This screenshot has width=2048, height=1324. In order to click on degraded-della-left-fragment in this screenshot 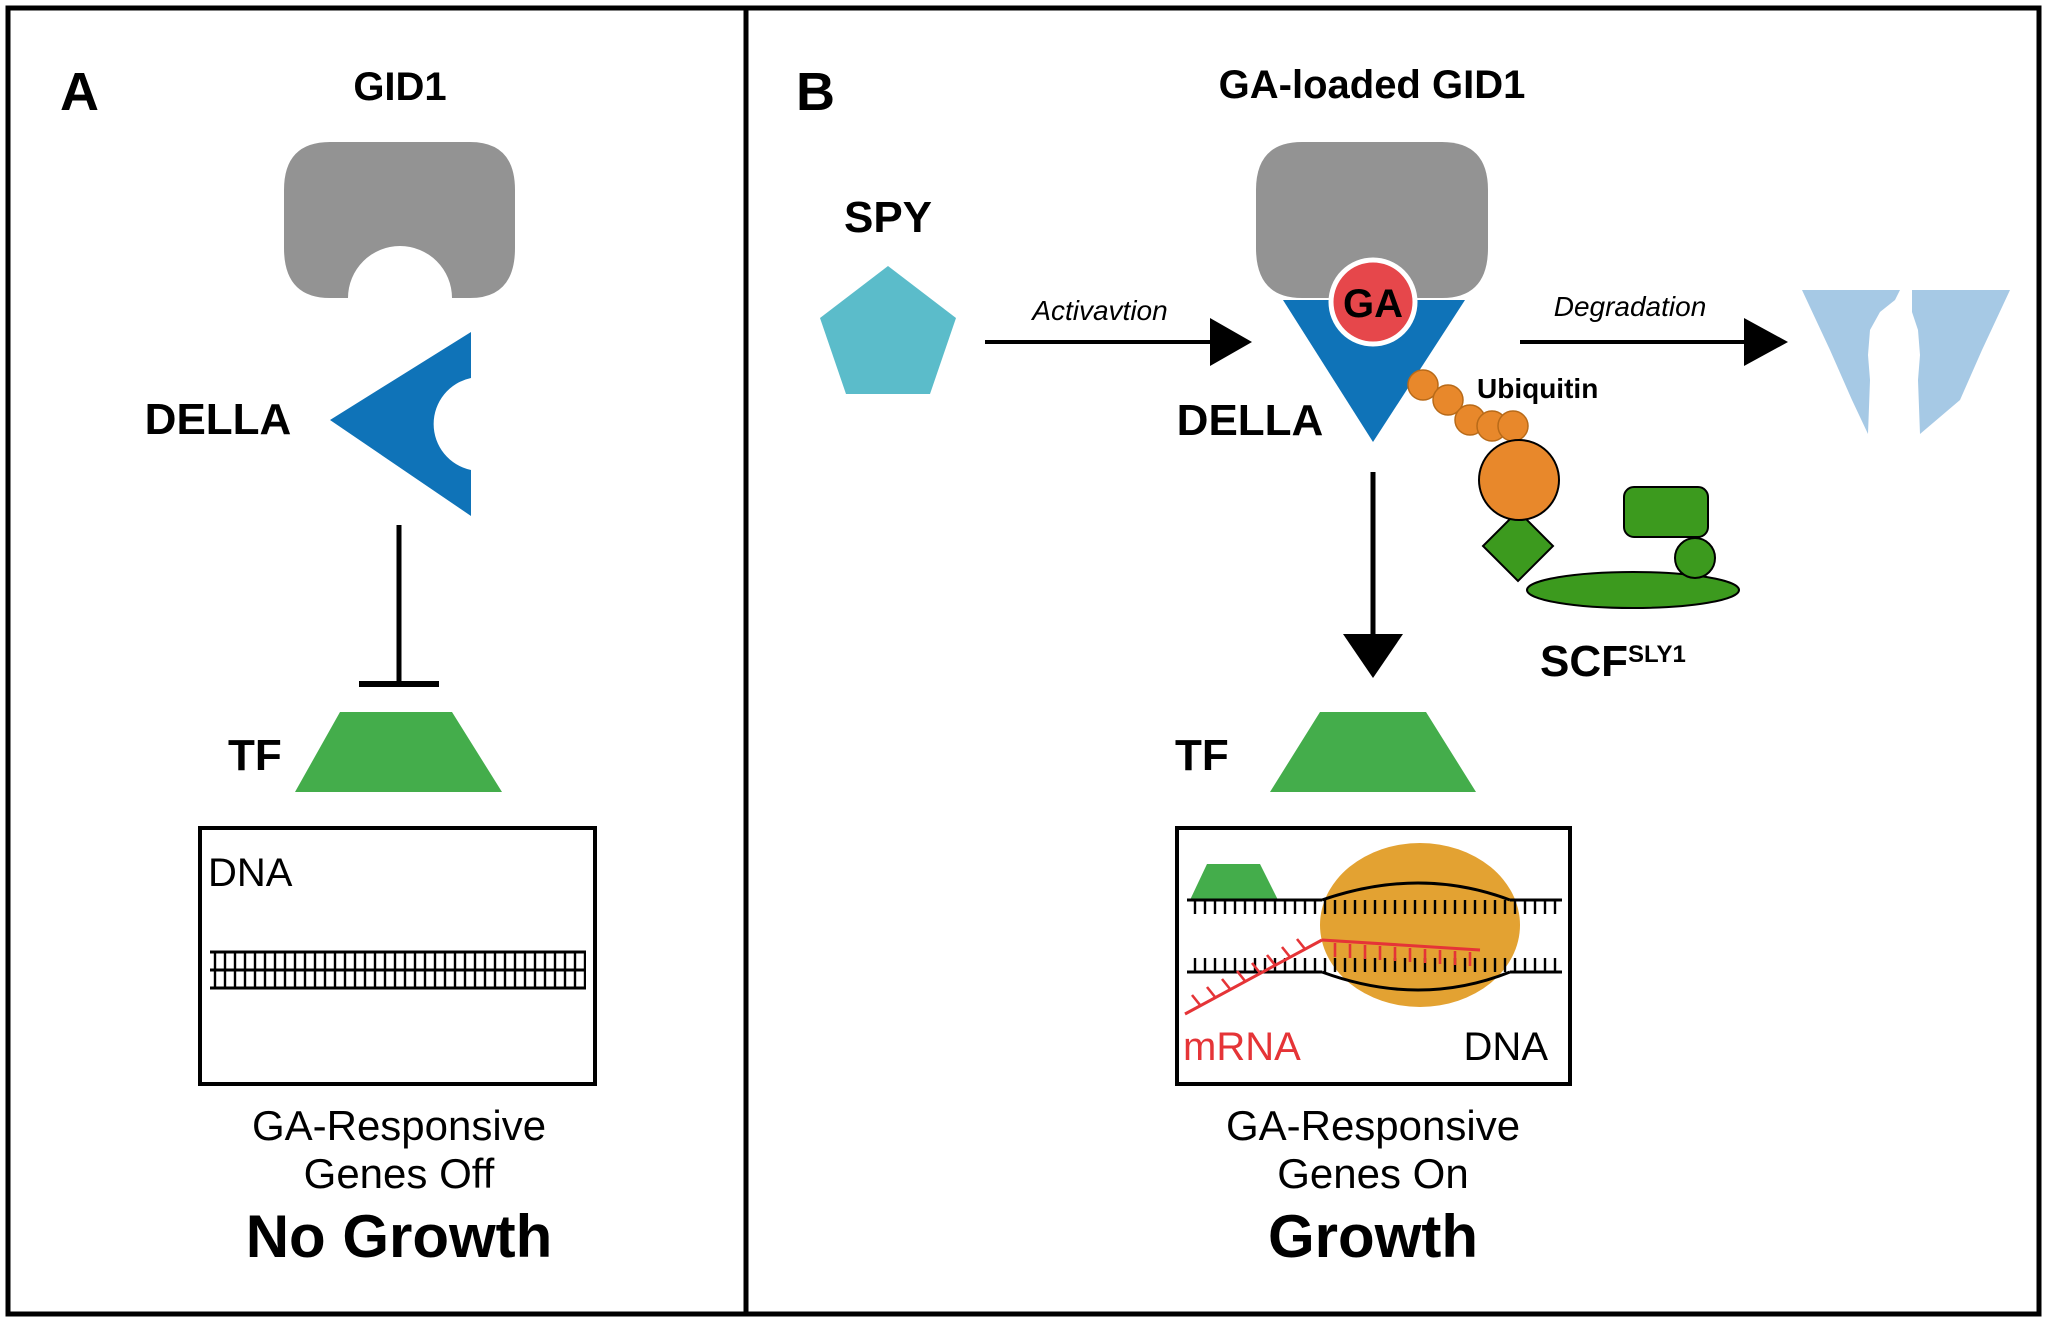, I will do `click(1851, 362)`.